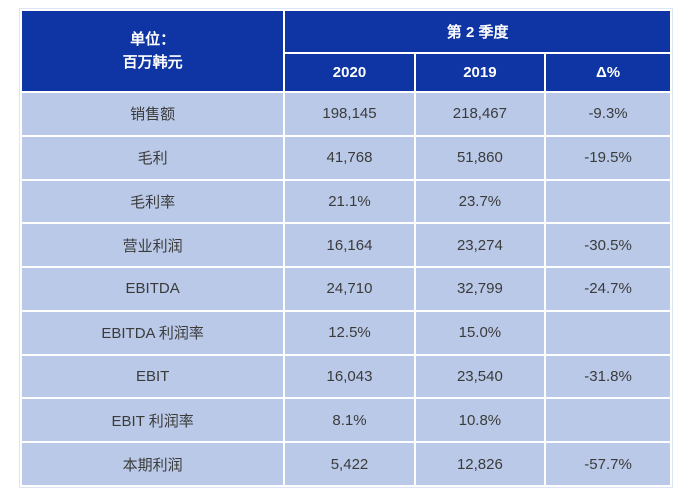 This screenshot has width=695, height=500. Describe the element at coordinates (349, 376) in the screenshot. I see `value-2020-cell: 16,043` at that location.